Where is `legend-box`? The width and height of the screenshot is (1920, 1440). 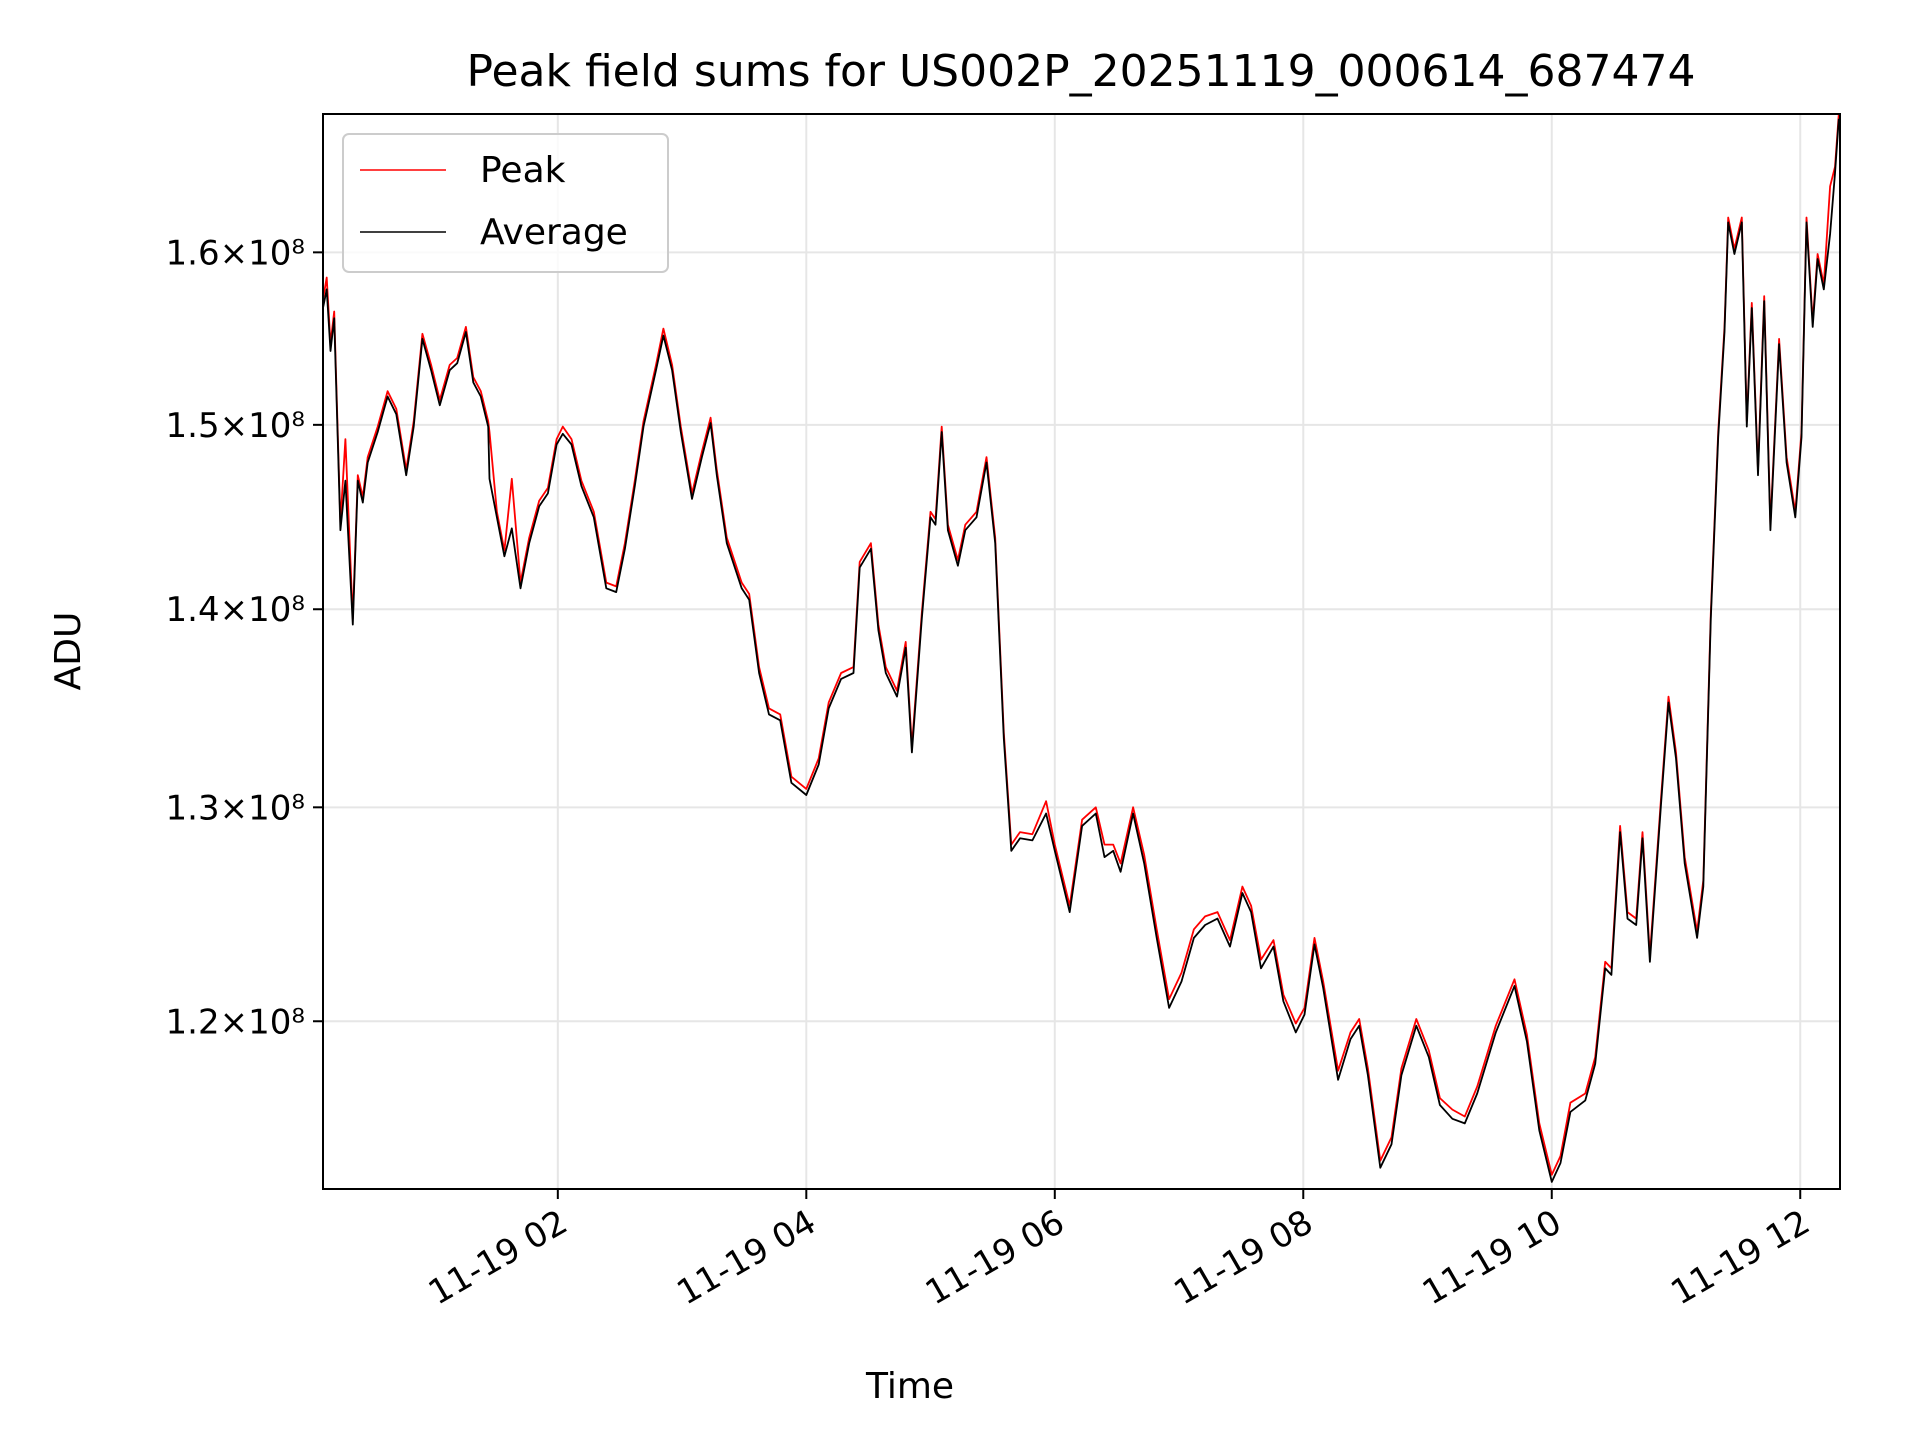
legend-box is located at coordinates (505, 203).